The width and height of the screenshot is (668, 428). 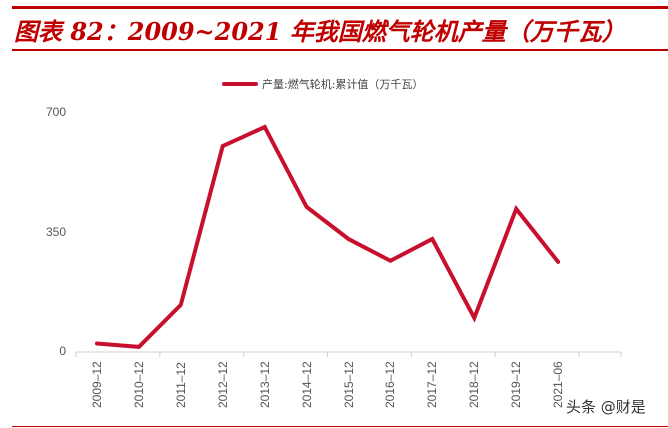 What do you see at coordinates (348, 384) in the screenshot?
I see `x-tick-label: 2015–12` at bounding box center [348, 384].